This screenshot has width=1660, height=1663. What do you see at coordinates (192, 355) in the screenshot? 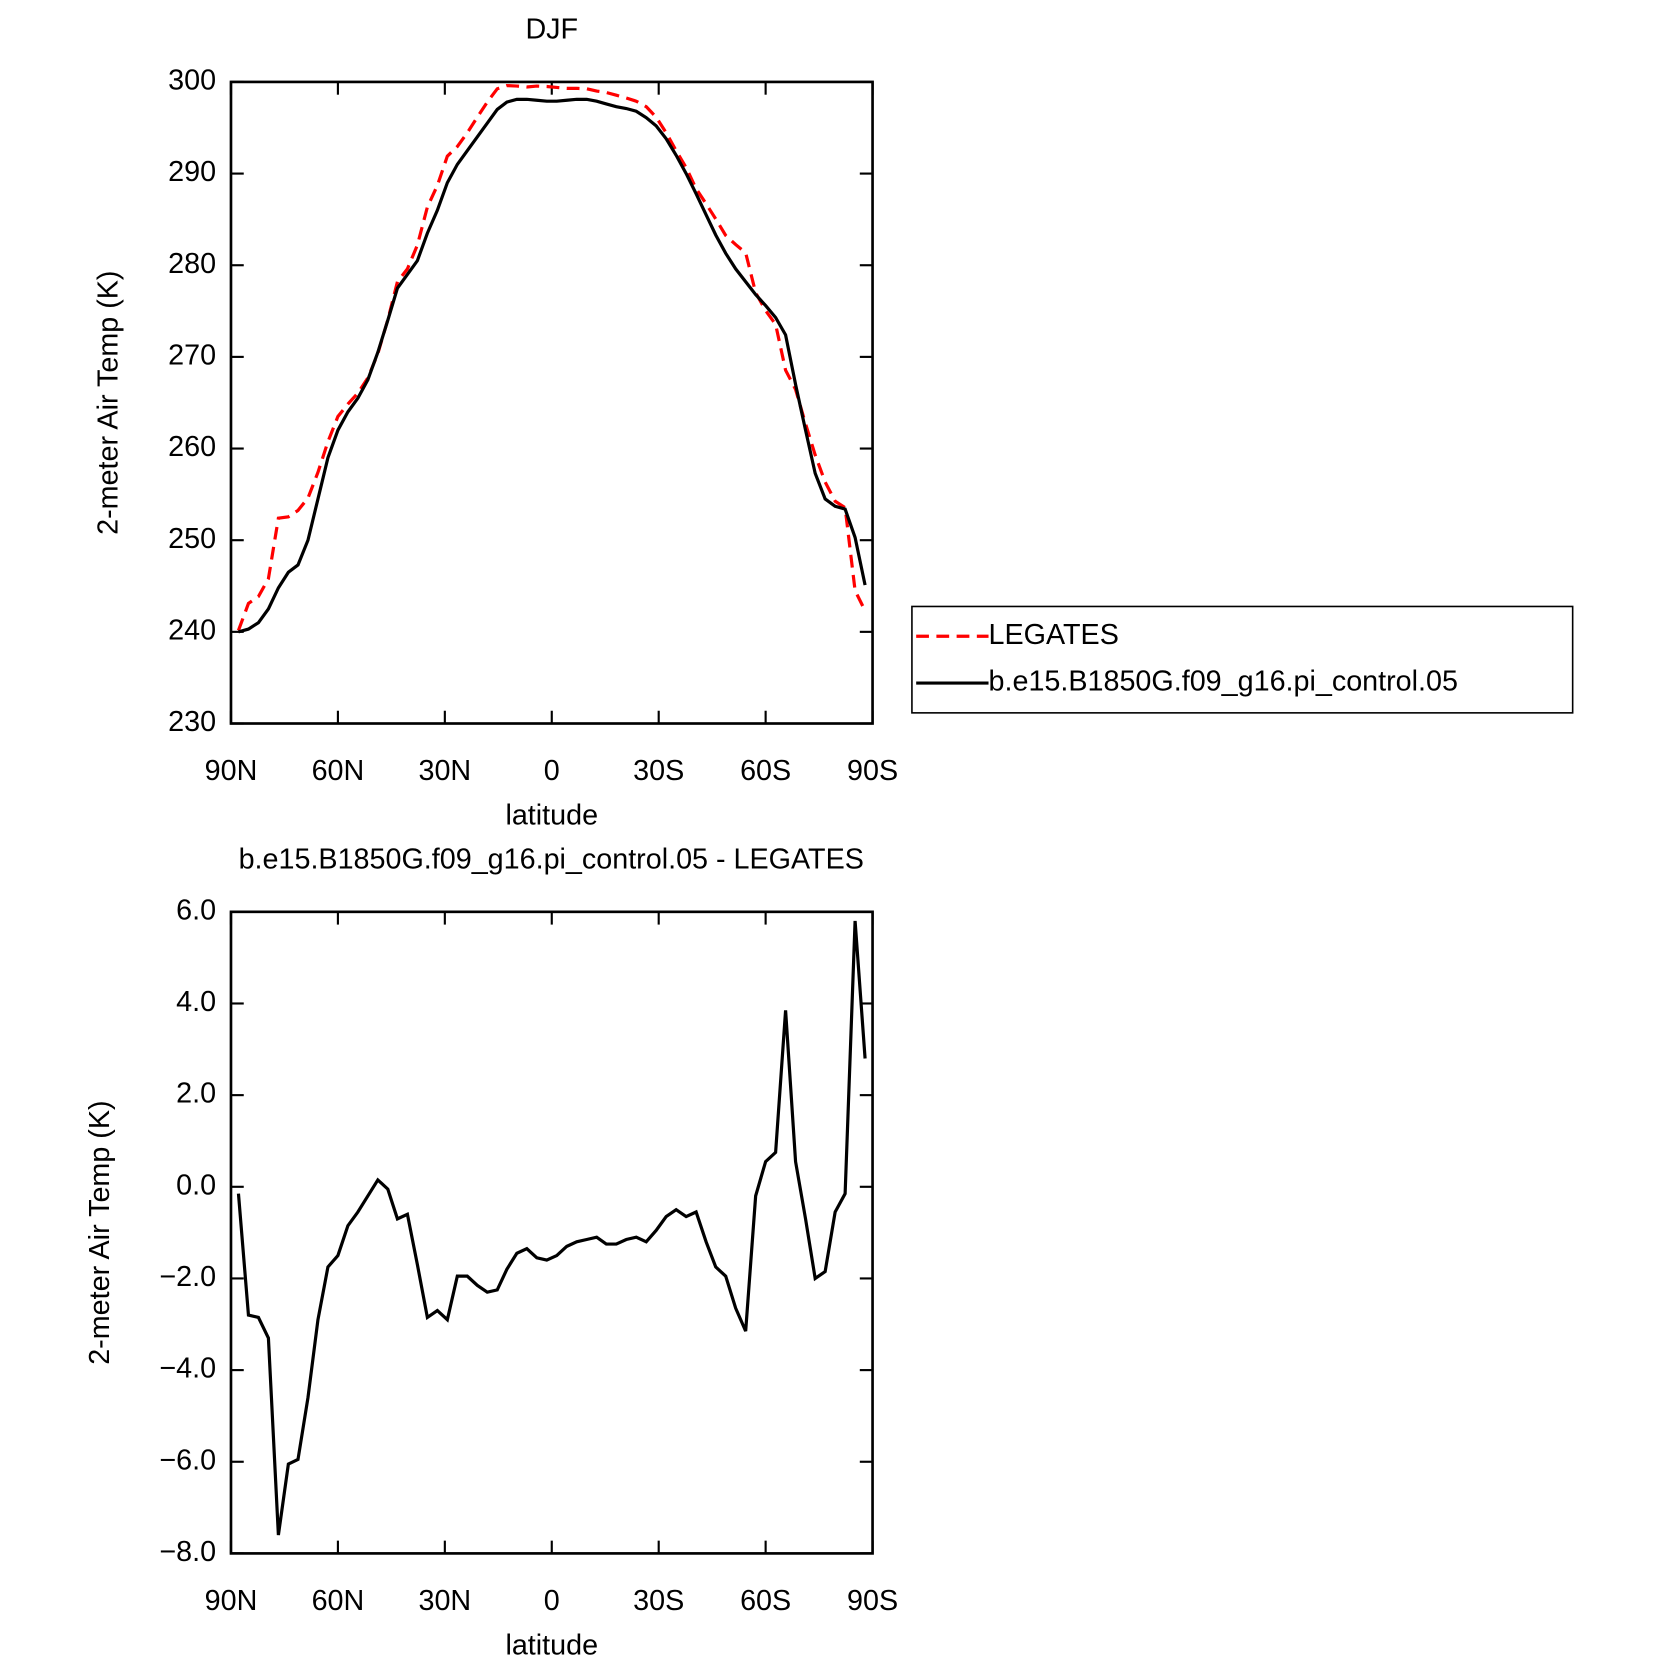
I see `y-tick-label: 270` at bounding box center [192, 355].